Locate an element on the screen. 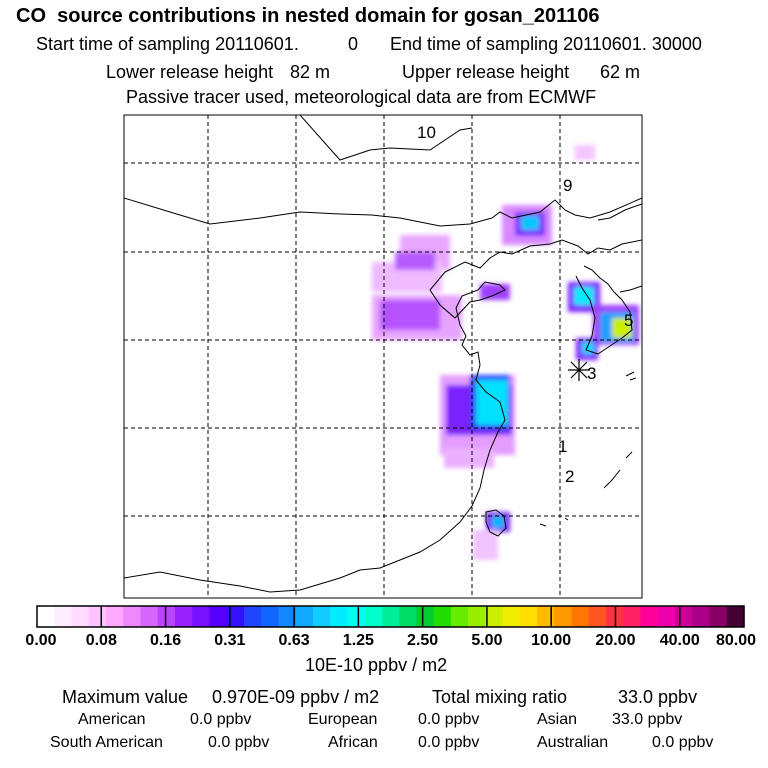 Image resolution: width=768 pixels, height=768 pixels. total-mixing-value: 33.0 ppbv is located at coordinates (658, 697).